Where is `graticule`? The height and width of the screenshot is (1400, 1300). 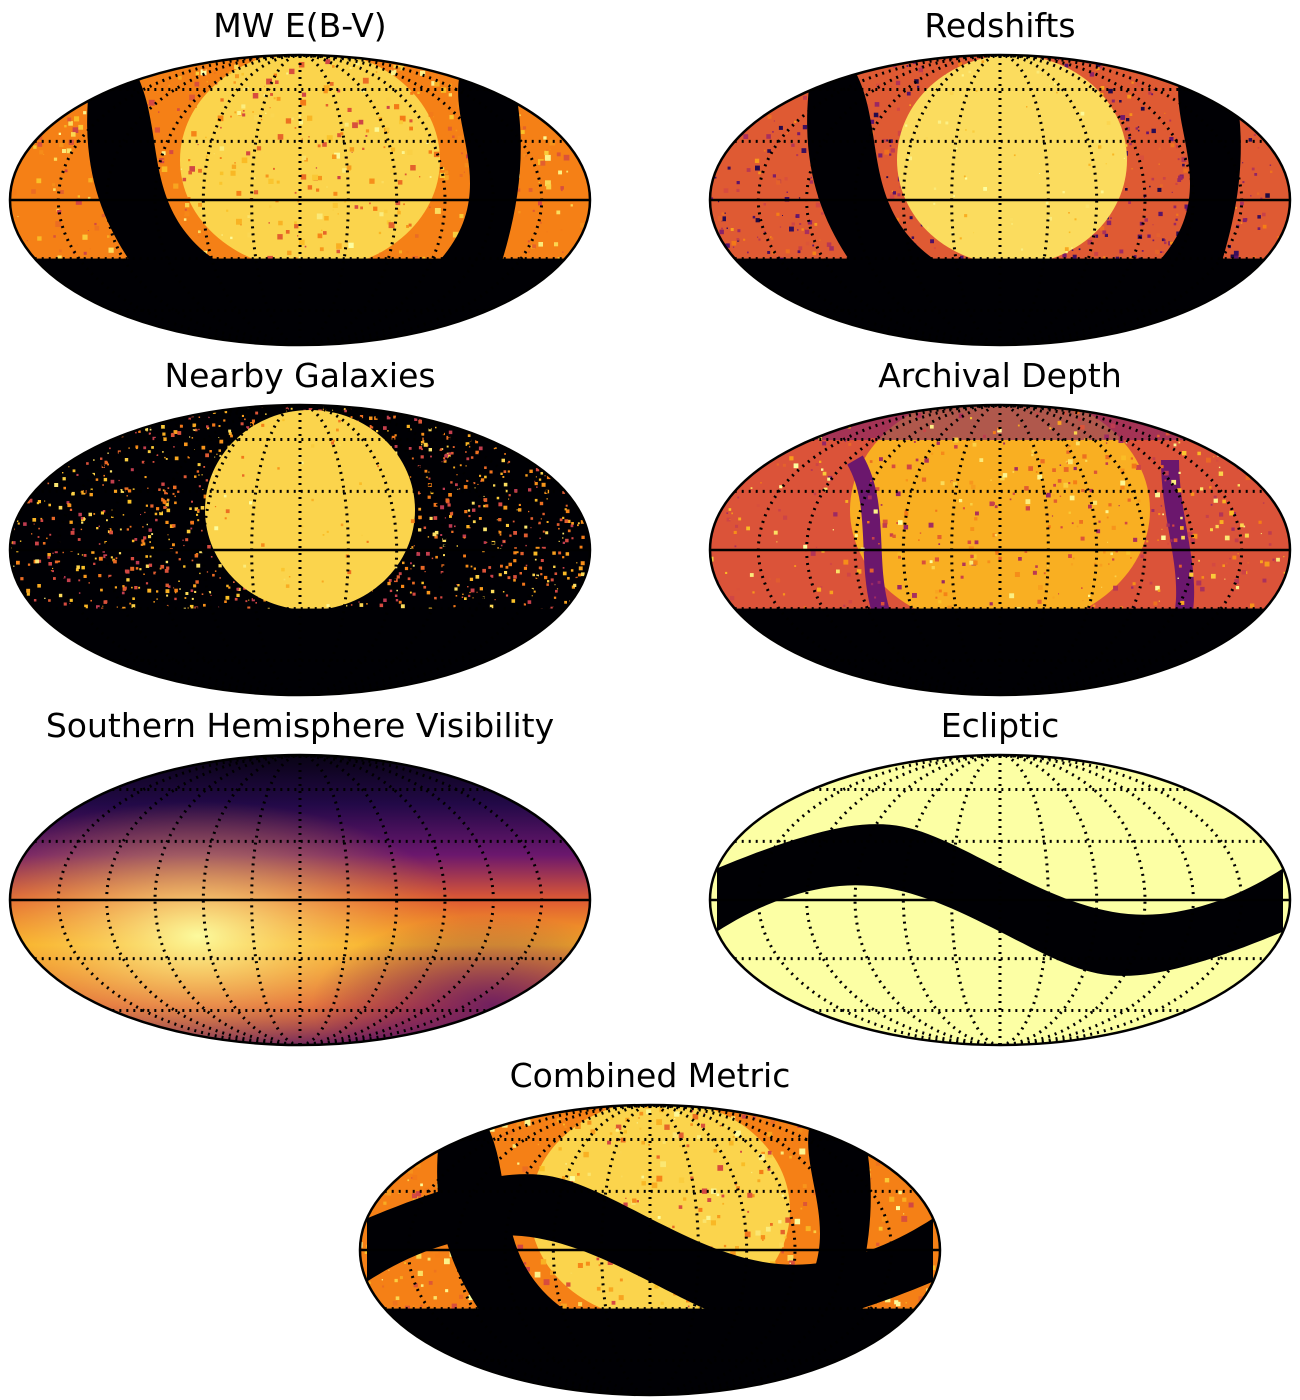 graticule is located at coordinates (1000, 200).